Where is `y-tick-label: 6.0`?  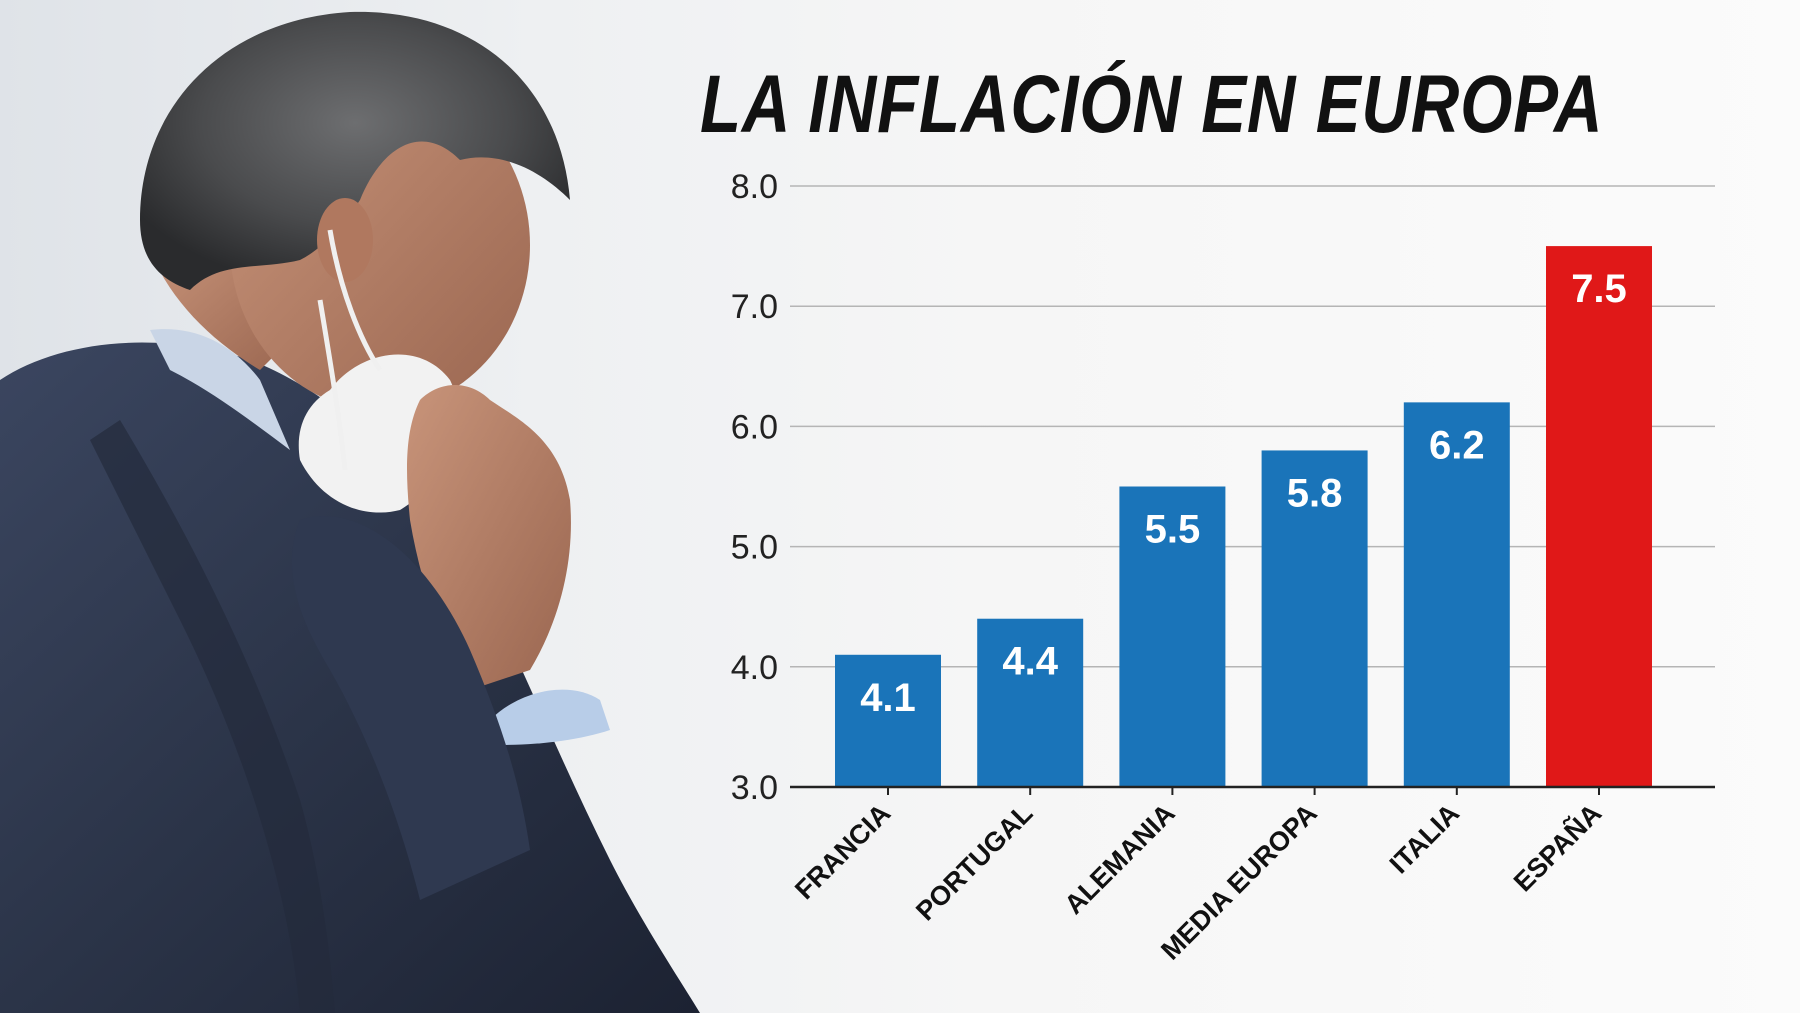 y-tick-label: 6.0 is located at coordinates (754, 427).